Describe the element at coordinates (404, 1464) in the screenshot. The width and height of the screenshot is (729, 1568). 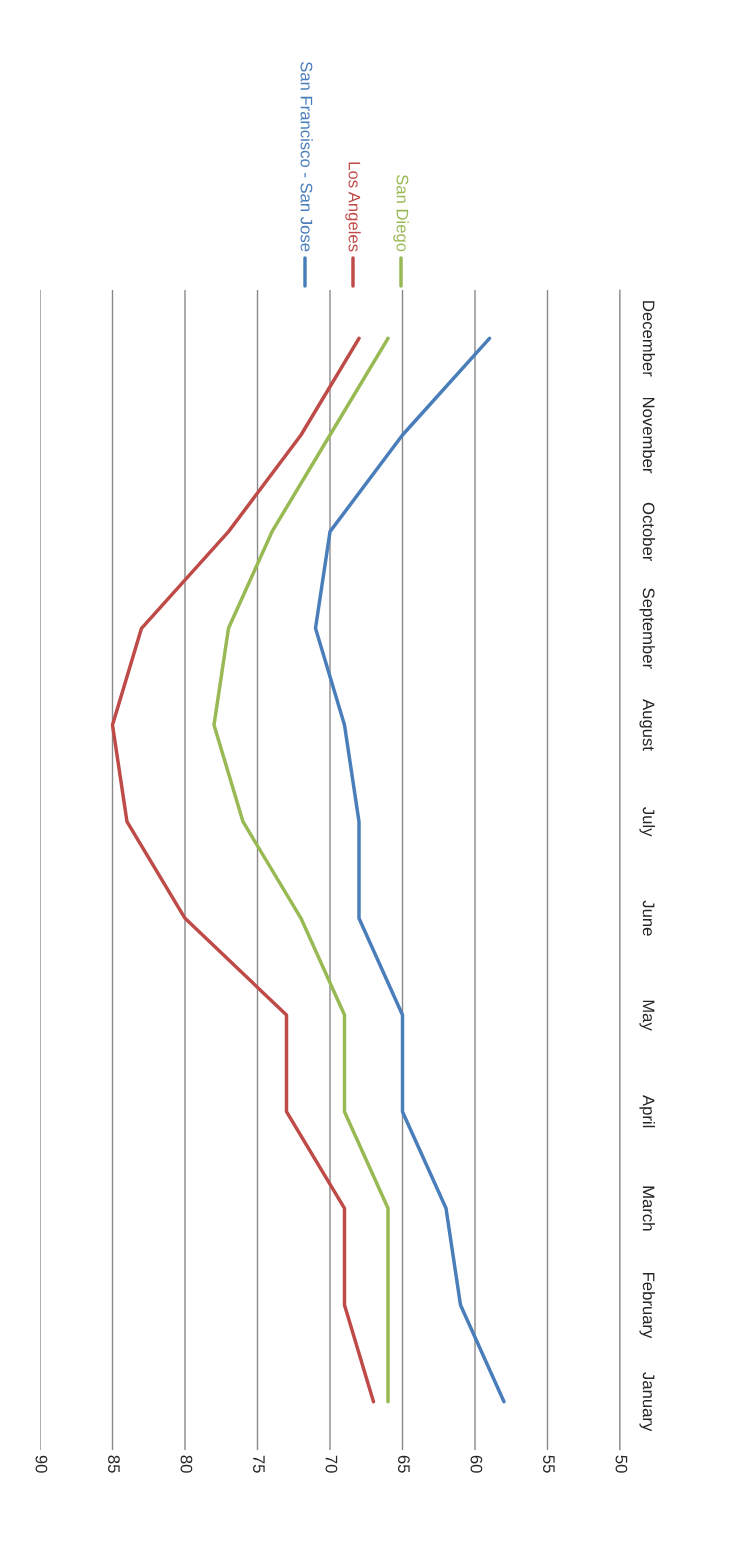
I see `x-tick-label: 65` at that location.